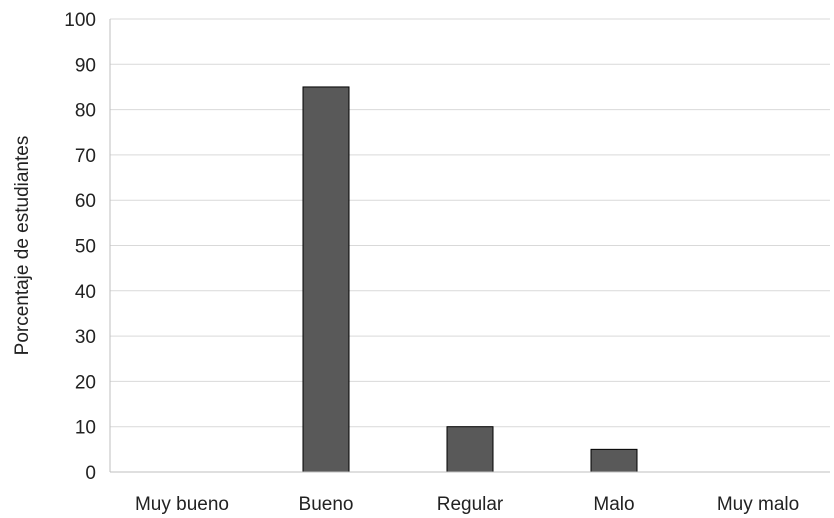  What do you see at coordinates (85, 156) in the screenshot?
I see `y-tick-label: 70` at bounding box center [85, 156].